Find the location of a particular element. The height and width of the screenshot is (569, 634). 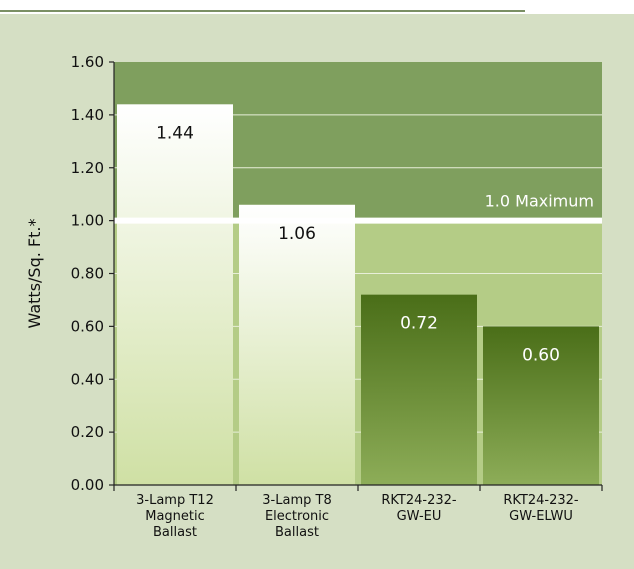

data-label-2: 0.72 is located at coordinates (419, 324).